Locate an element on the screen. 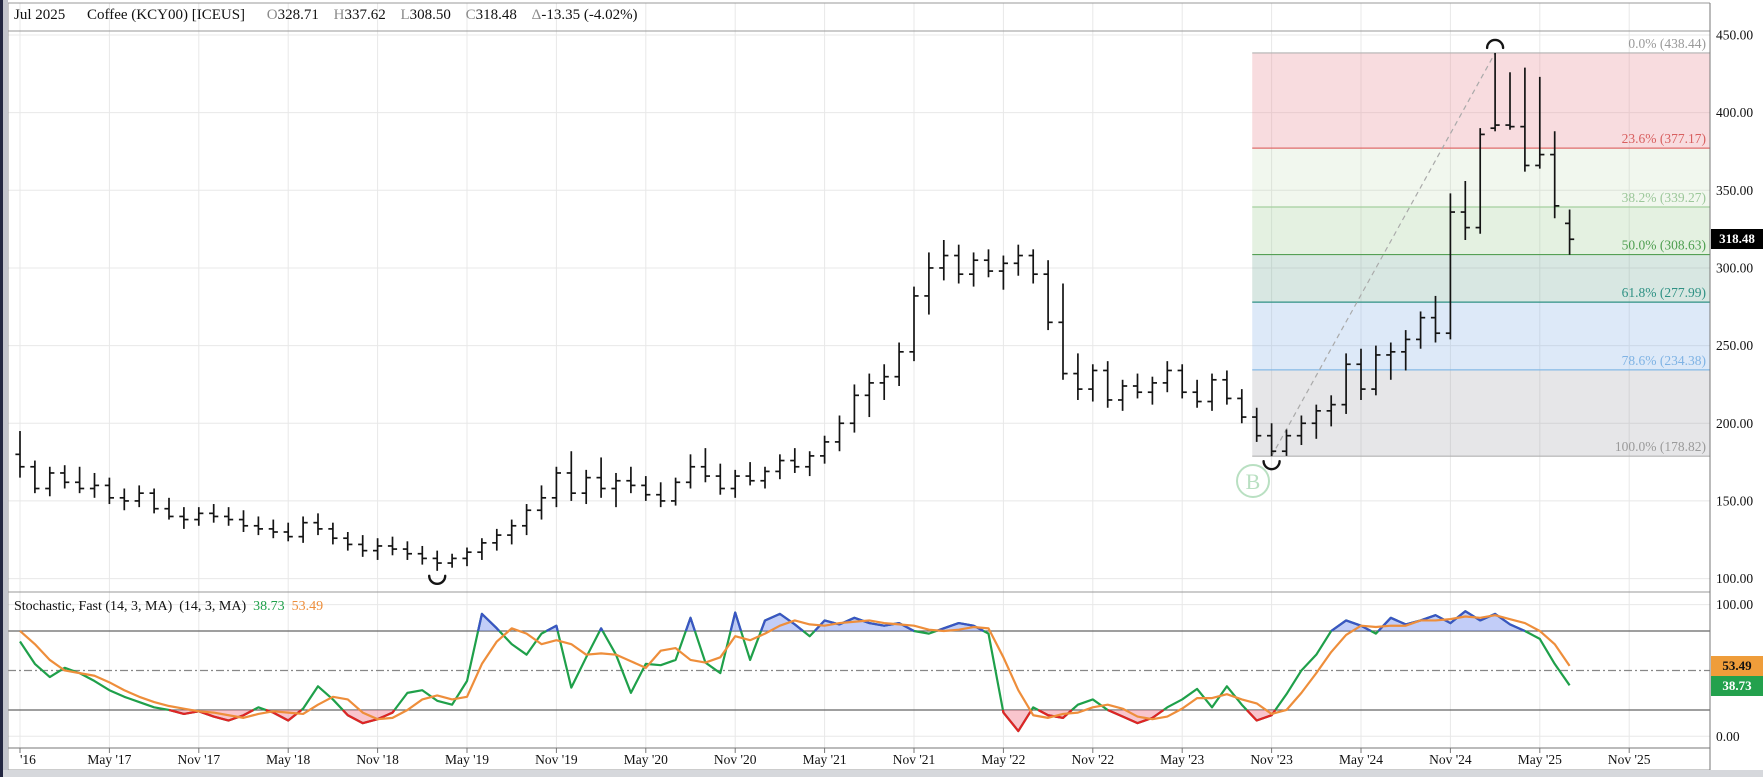 This screenshot has height=777, width=1763. last-price-badge: 318.48 is located at coordinates (1737, 239).